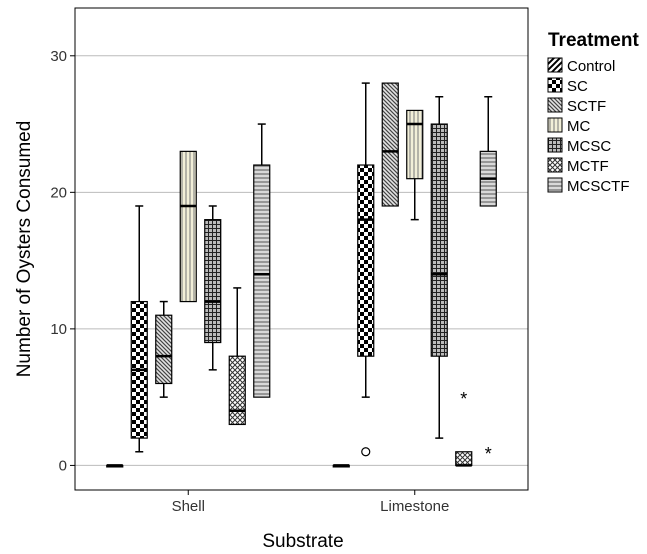 This screenshot has width=647, height=554. Describe the element at coordinates (488, 280) in the screenshot. I see `box-mcsctf-limestone: *` at that location.